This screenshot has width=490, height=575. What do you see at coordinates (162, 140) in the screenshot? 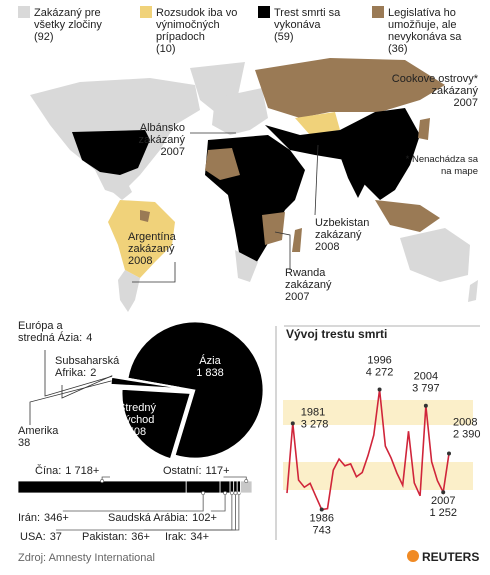
I see `map-annotation: Albánsko zakázaný 2007` at bounding box center [162, 140].